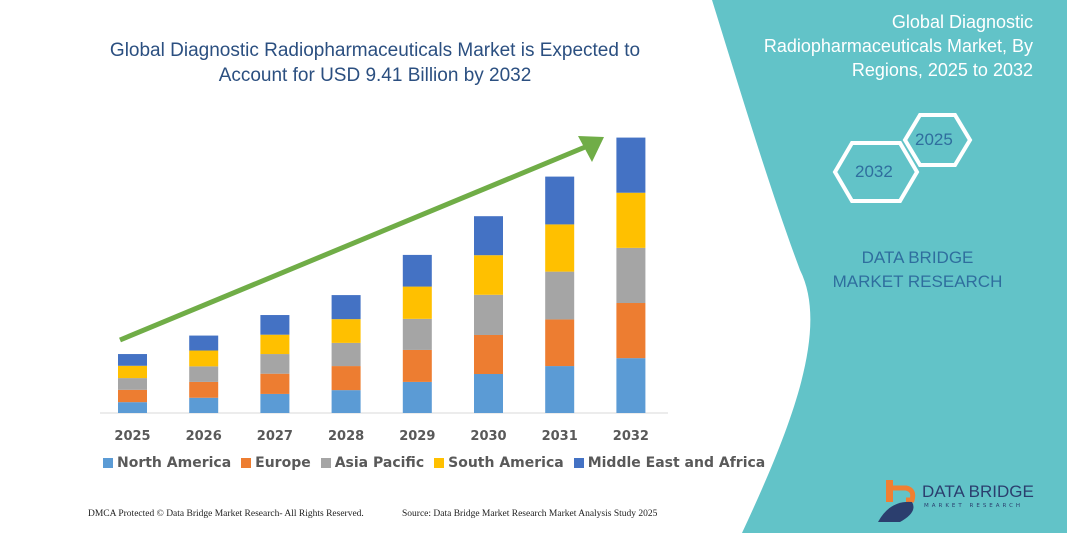 The height and width of the screenshot is (533, 1067). Describe the element at coordinates (631, 331) in the screenshot. I see `bar-2032-europe` at that location.